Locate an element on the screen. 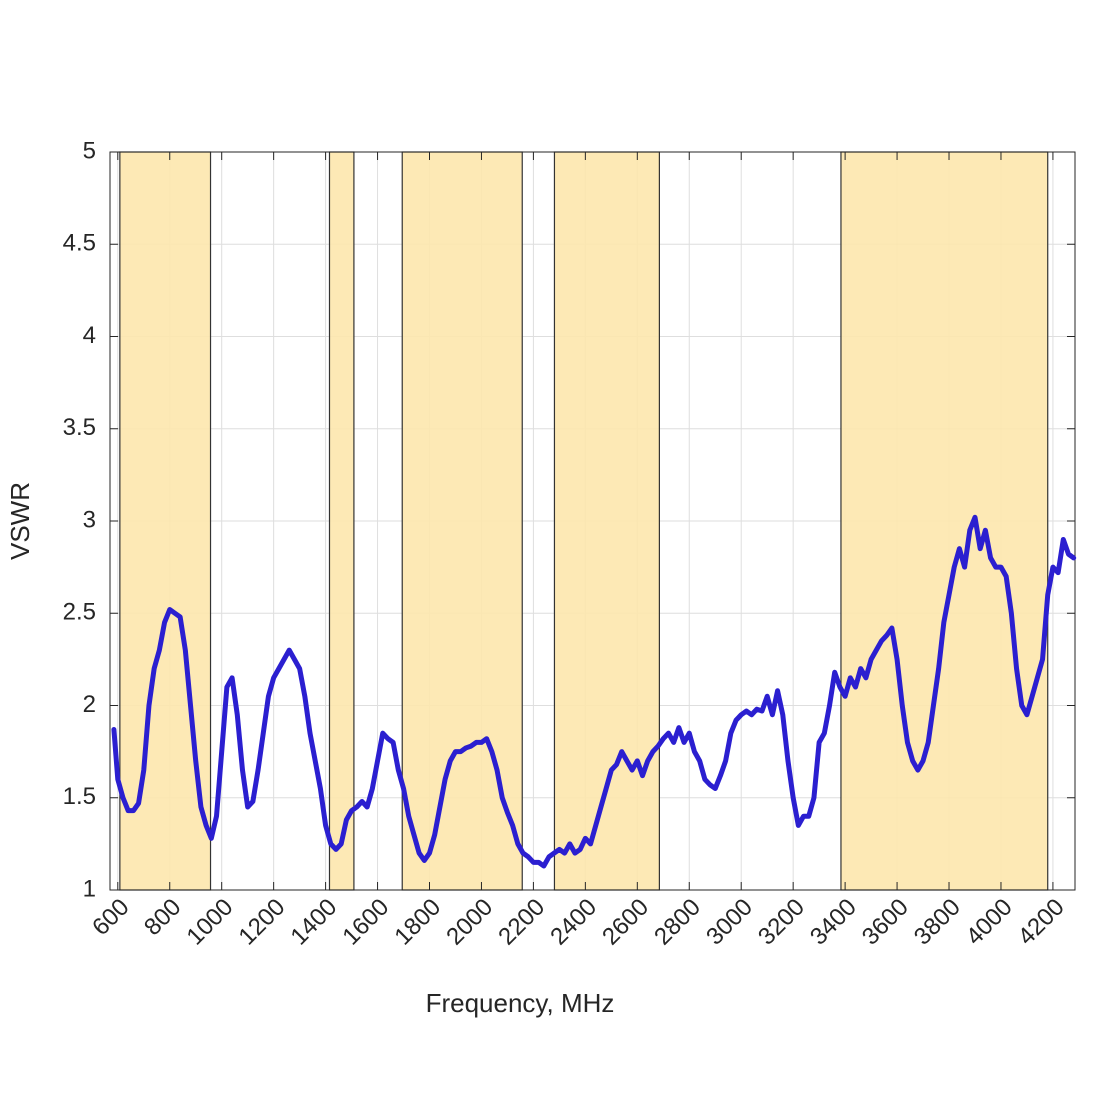 This screenshot has width=1100, height=1100. x-tick-label: 800 is located at coordinates (162, 917).